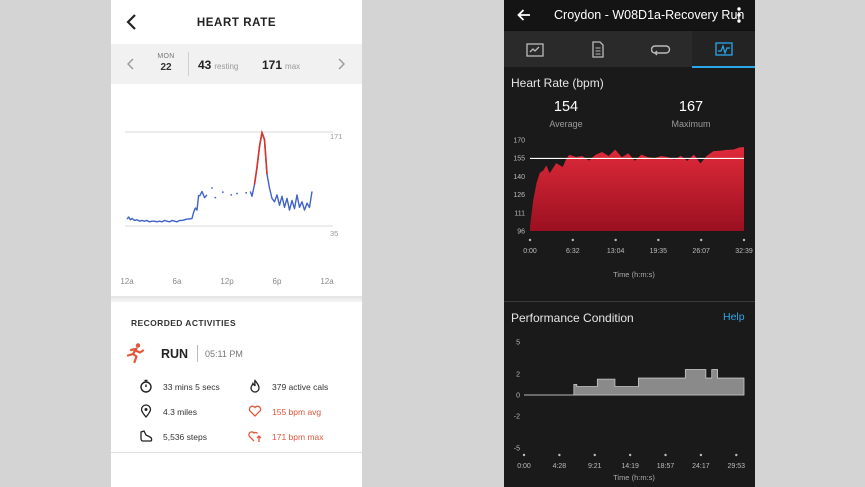 This screenshot has width=865, height=487. What do you see at coordinates (334, 233) in the screenshot?
I see `y-tick-label: 35` at bounding box center [334, 233].